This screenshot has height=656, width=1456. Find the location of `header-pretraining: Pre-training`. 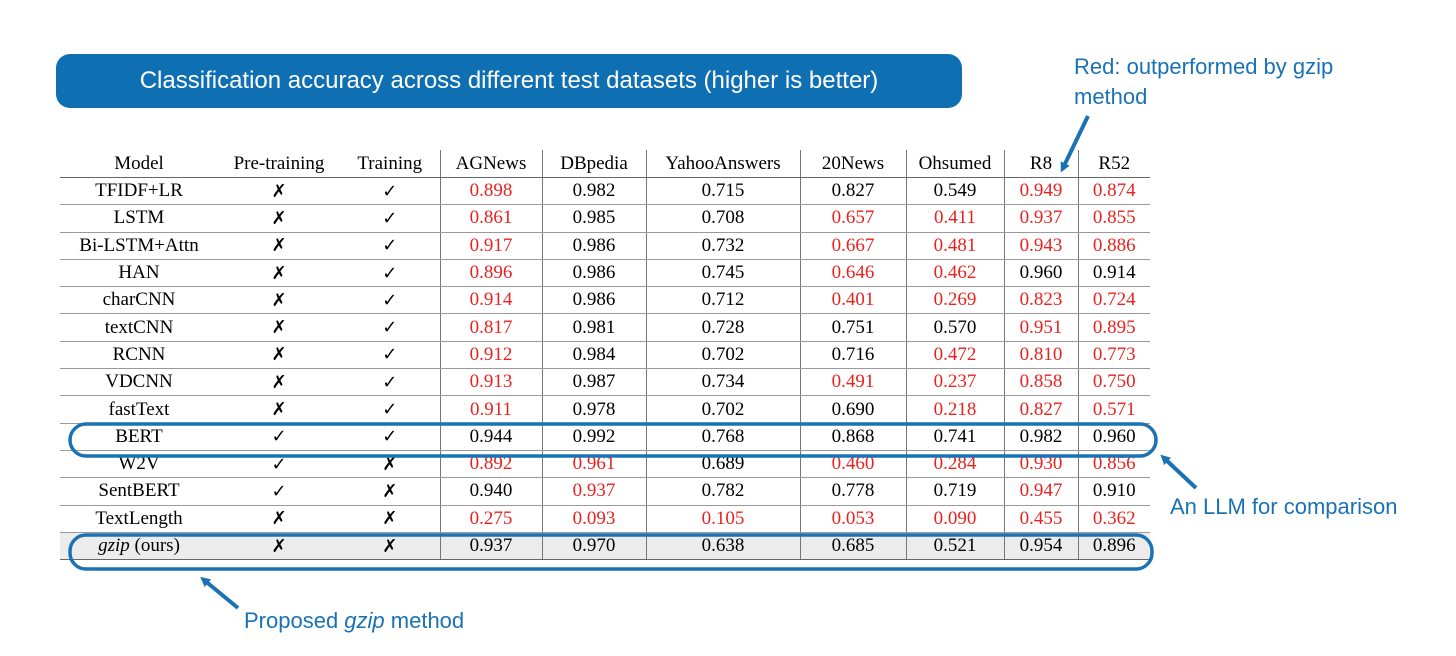

header-pretraining: Pre-training is located at coordinates (279, 164).